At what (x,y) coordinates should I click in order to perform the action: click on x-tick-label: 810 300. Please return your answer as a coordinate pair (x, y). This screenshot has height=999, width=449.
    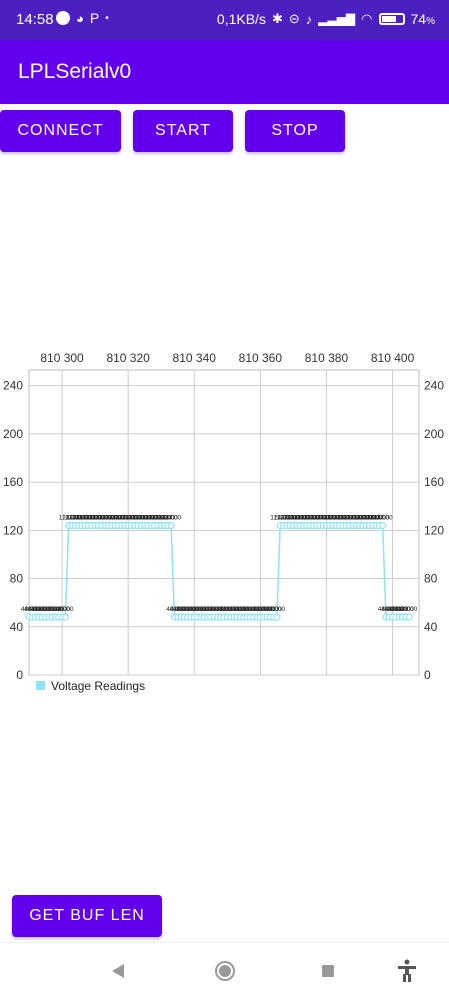
    Looking at the image, I should click on (62, 358).